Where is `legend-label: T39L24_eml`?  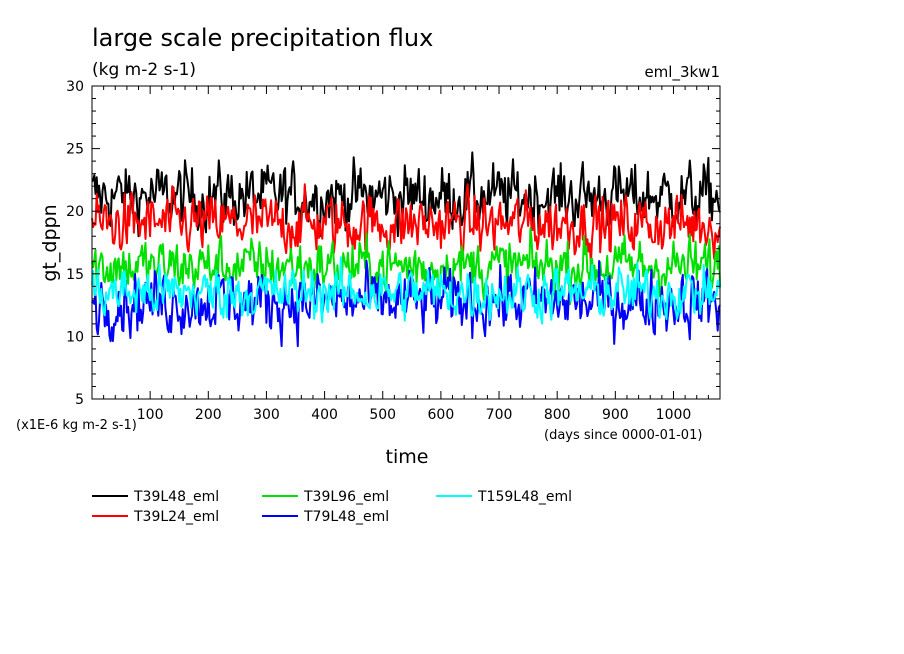 legend-label: T39L24_eml is located at coordinates (176, 517).